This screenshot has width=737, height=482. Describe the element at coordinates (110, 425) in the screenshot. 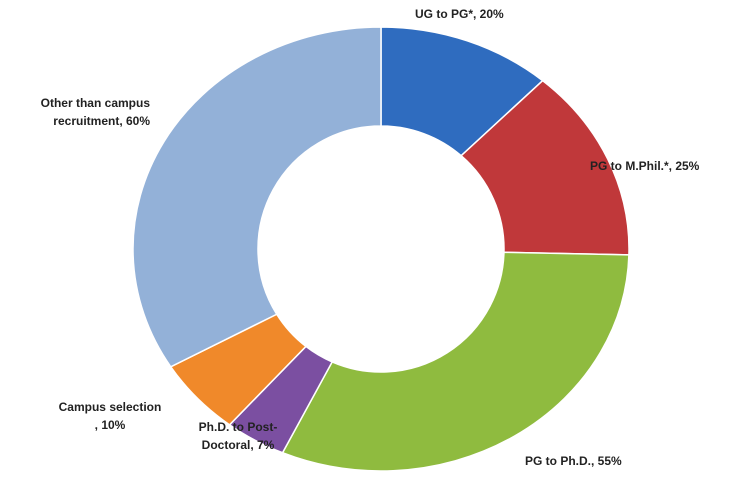

I see `data-label: , 10%` at that location.